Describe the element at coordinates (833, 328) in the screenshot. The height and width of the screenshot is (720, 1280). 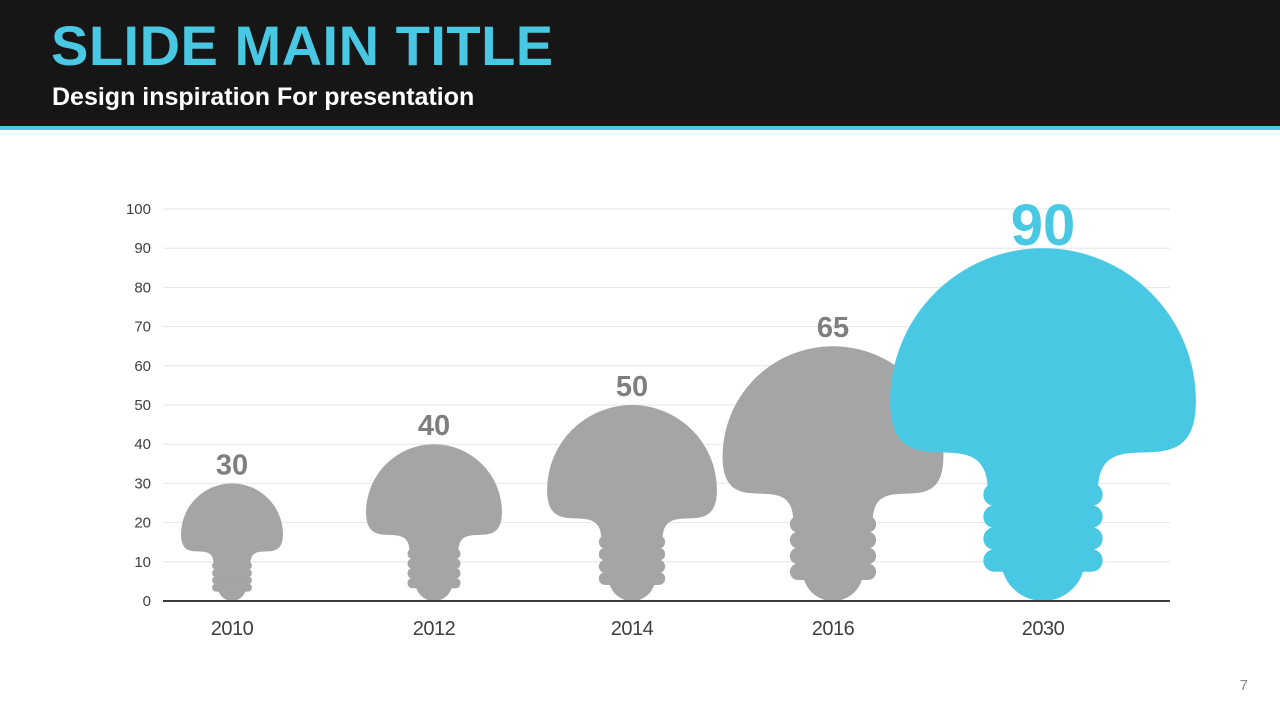
I see `value-label: 65` at that location.